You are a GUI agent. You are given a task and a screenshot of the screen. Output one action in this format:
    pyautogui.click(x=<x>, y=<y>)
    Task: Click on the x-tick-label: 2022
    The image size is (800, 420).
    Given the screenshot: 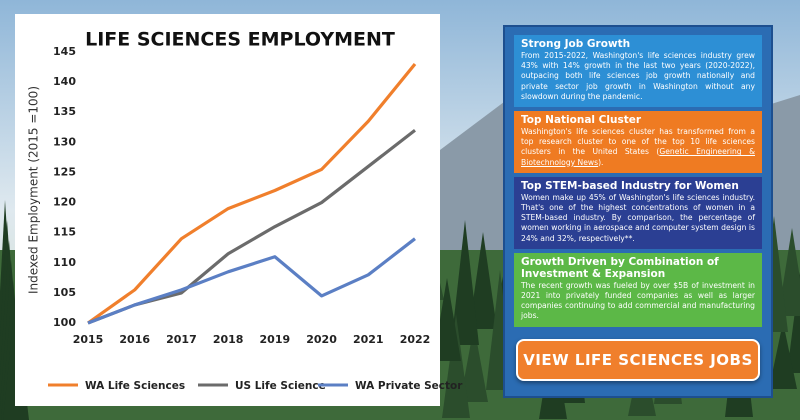 What is the action you would take?
    pyautogui.click(x=415, y=339)
    